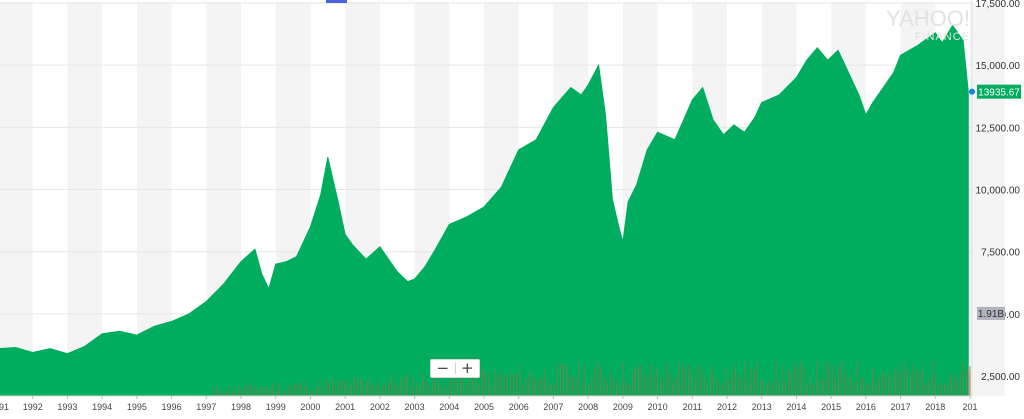  Describe the element at coordinates (999, 93) in the screenshot. I see `last-value-label: 13935.67` at that location.